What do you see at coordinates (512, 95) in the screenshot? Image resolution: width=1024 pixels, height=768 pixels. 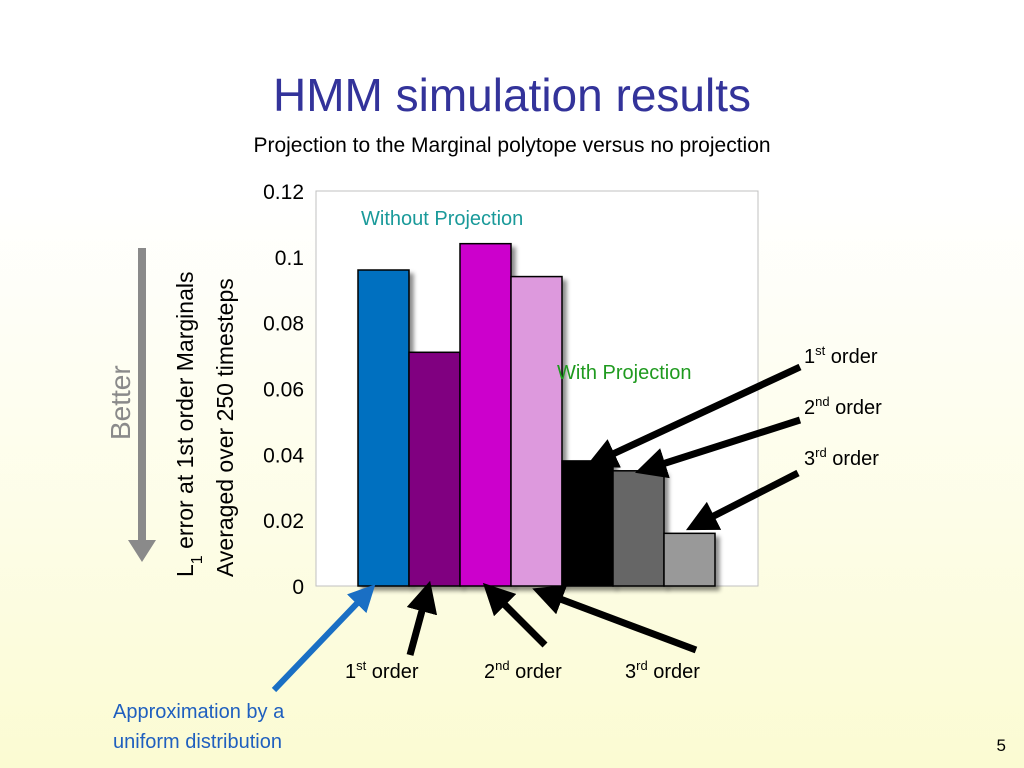 I see `slide-title: HMM simulation results` at bounding box center [512, 95].